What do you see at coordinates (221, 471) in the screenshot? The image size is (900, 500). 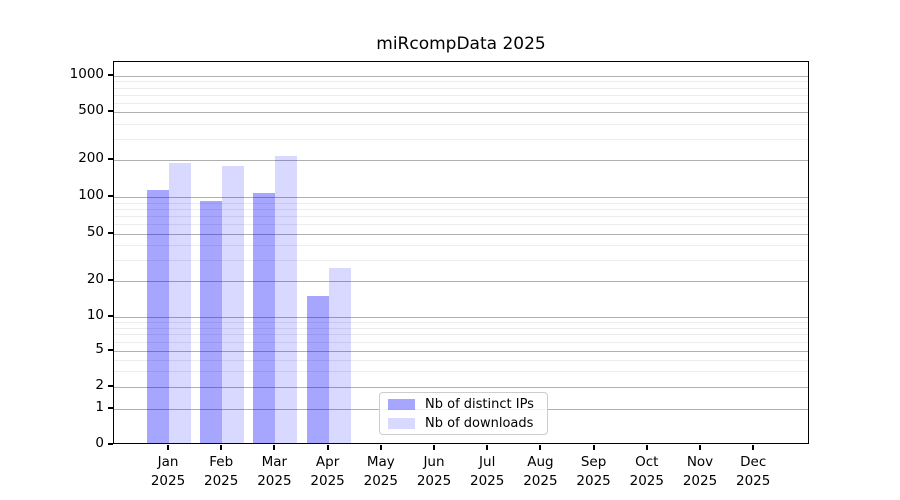 I see `x-tick-label: Feb 2025` at bounding box center [221, 471].